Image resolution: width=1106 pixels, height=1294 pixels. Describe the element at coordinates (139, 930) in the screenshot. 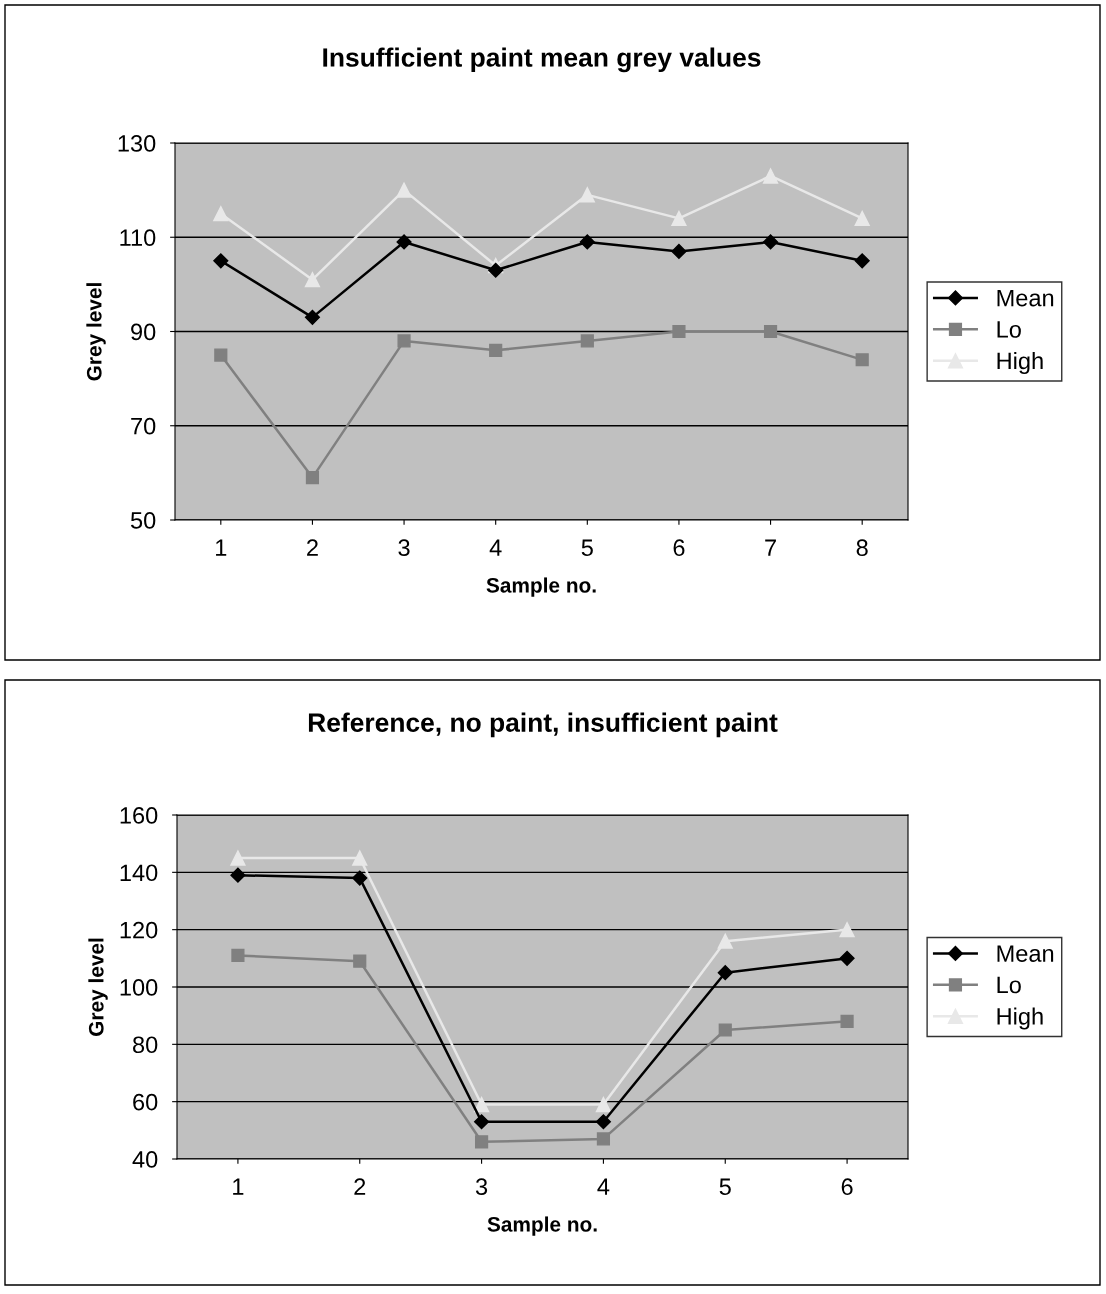

I see `y-tick-label: 120` at that location.